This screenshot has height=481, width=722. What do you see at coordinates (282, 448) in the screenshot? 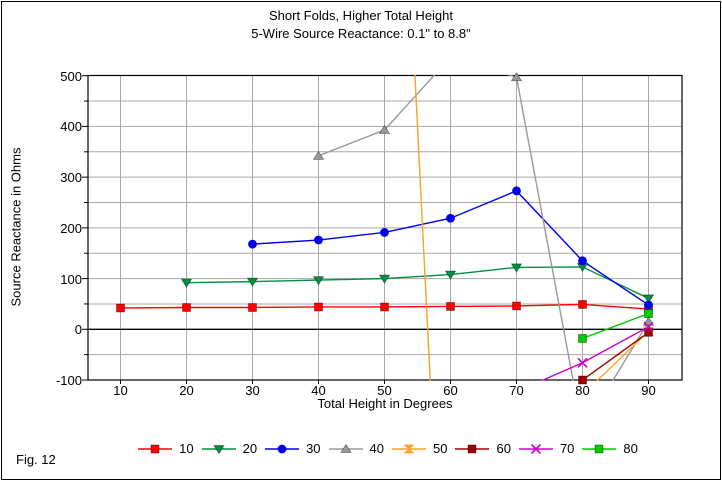
I see `legend-marker-circle-icon` at bounding box center [282, 448].